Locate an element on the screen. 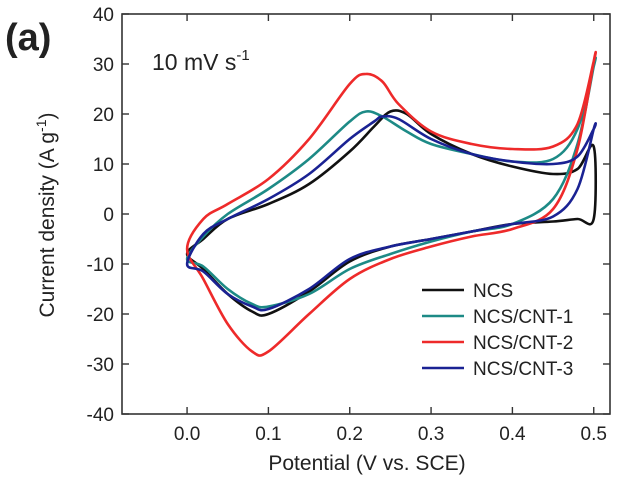  x-tick-label: 0.2 is located at coordinates (350, 434).